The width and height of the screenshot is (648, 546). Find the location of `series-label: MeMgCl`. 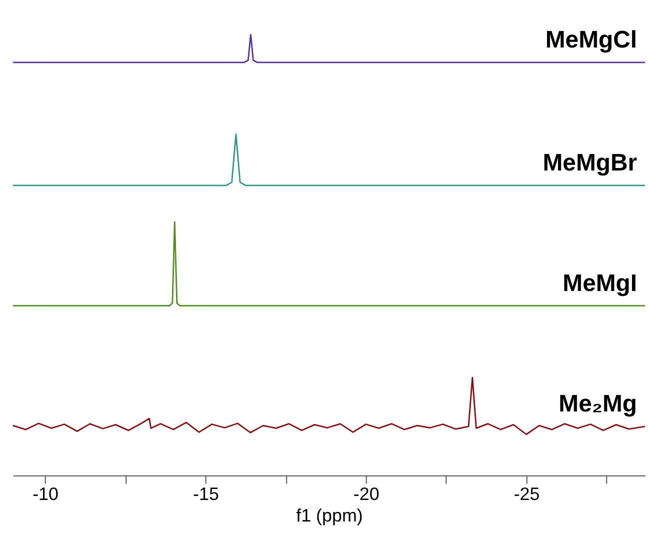

series-label: MeMgCl is located at coordinates (591, 40).